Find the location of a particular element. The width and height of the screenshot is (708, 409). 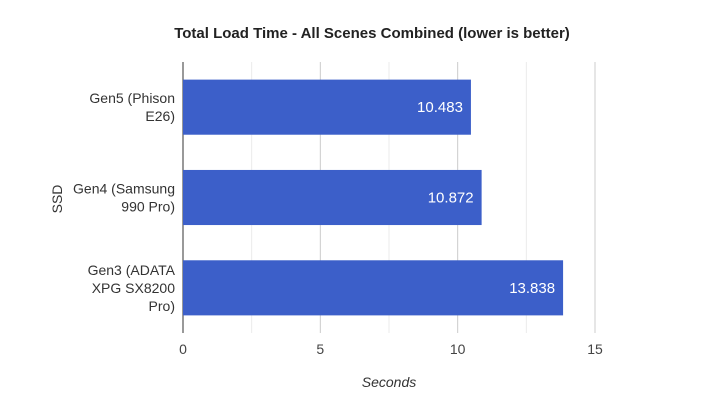

category-label: Gen3 (ADATA XPG SX8200 Pro) is located at coordinates (132, 288).